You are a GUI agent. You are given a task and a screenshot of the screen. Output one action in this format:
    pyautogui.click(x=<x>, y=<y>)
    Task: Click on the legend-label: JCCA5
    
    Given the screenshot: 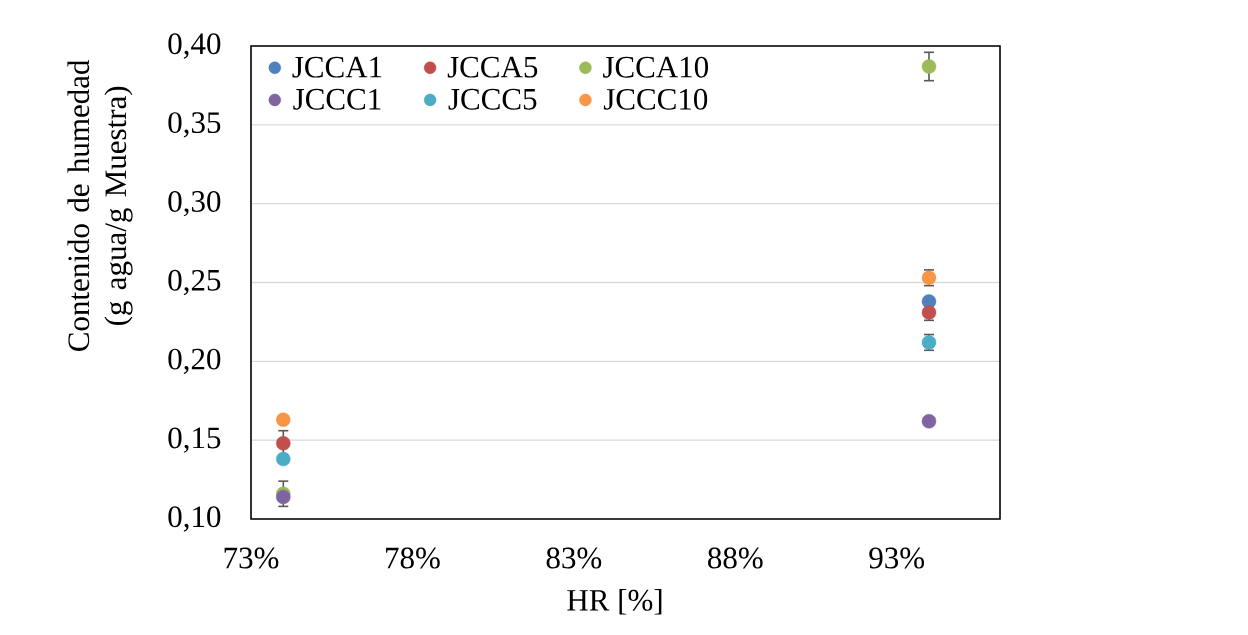 What is the action you would take?
    pyautogui.click(x=492, y=67)
    